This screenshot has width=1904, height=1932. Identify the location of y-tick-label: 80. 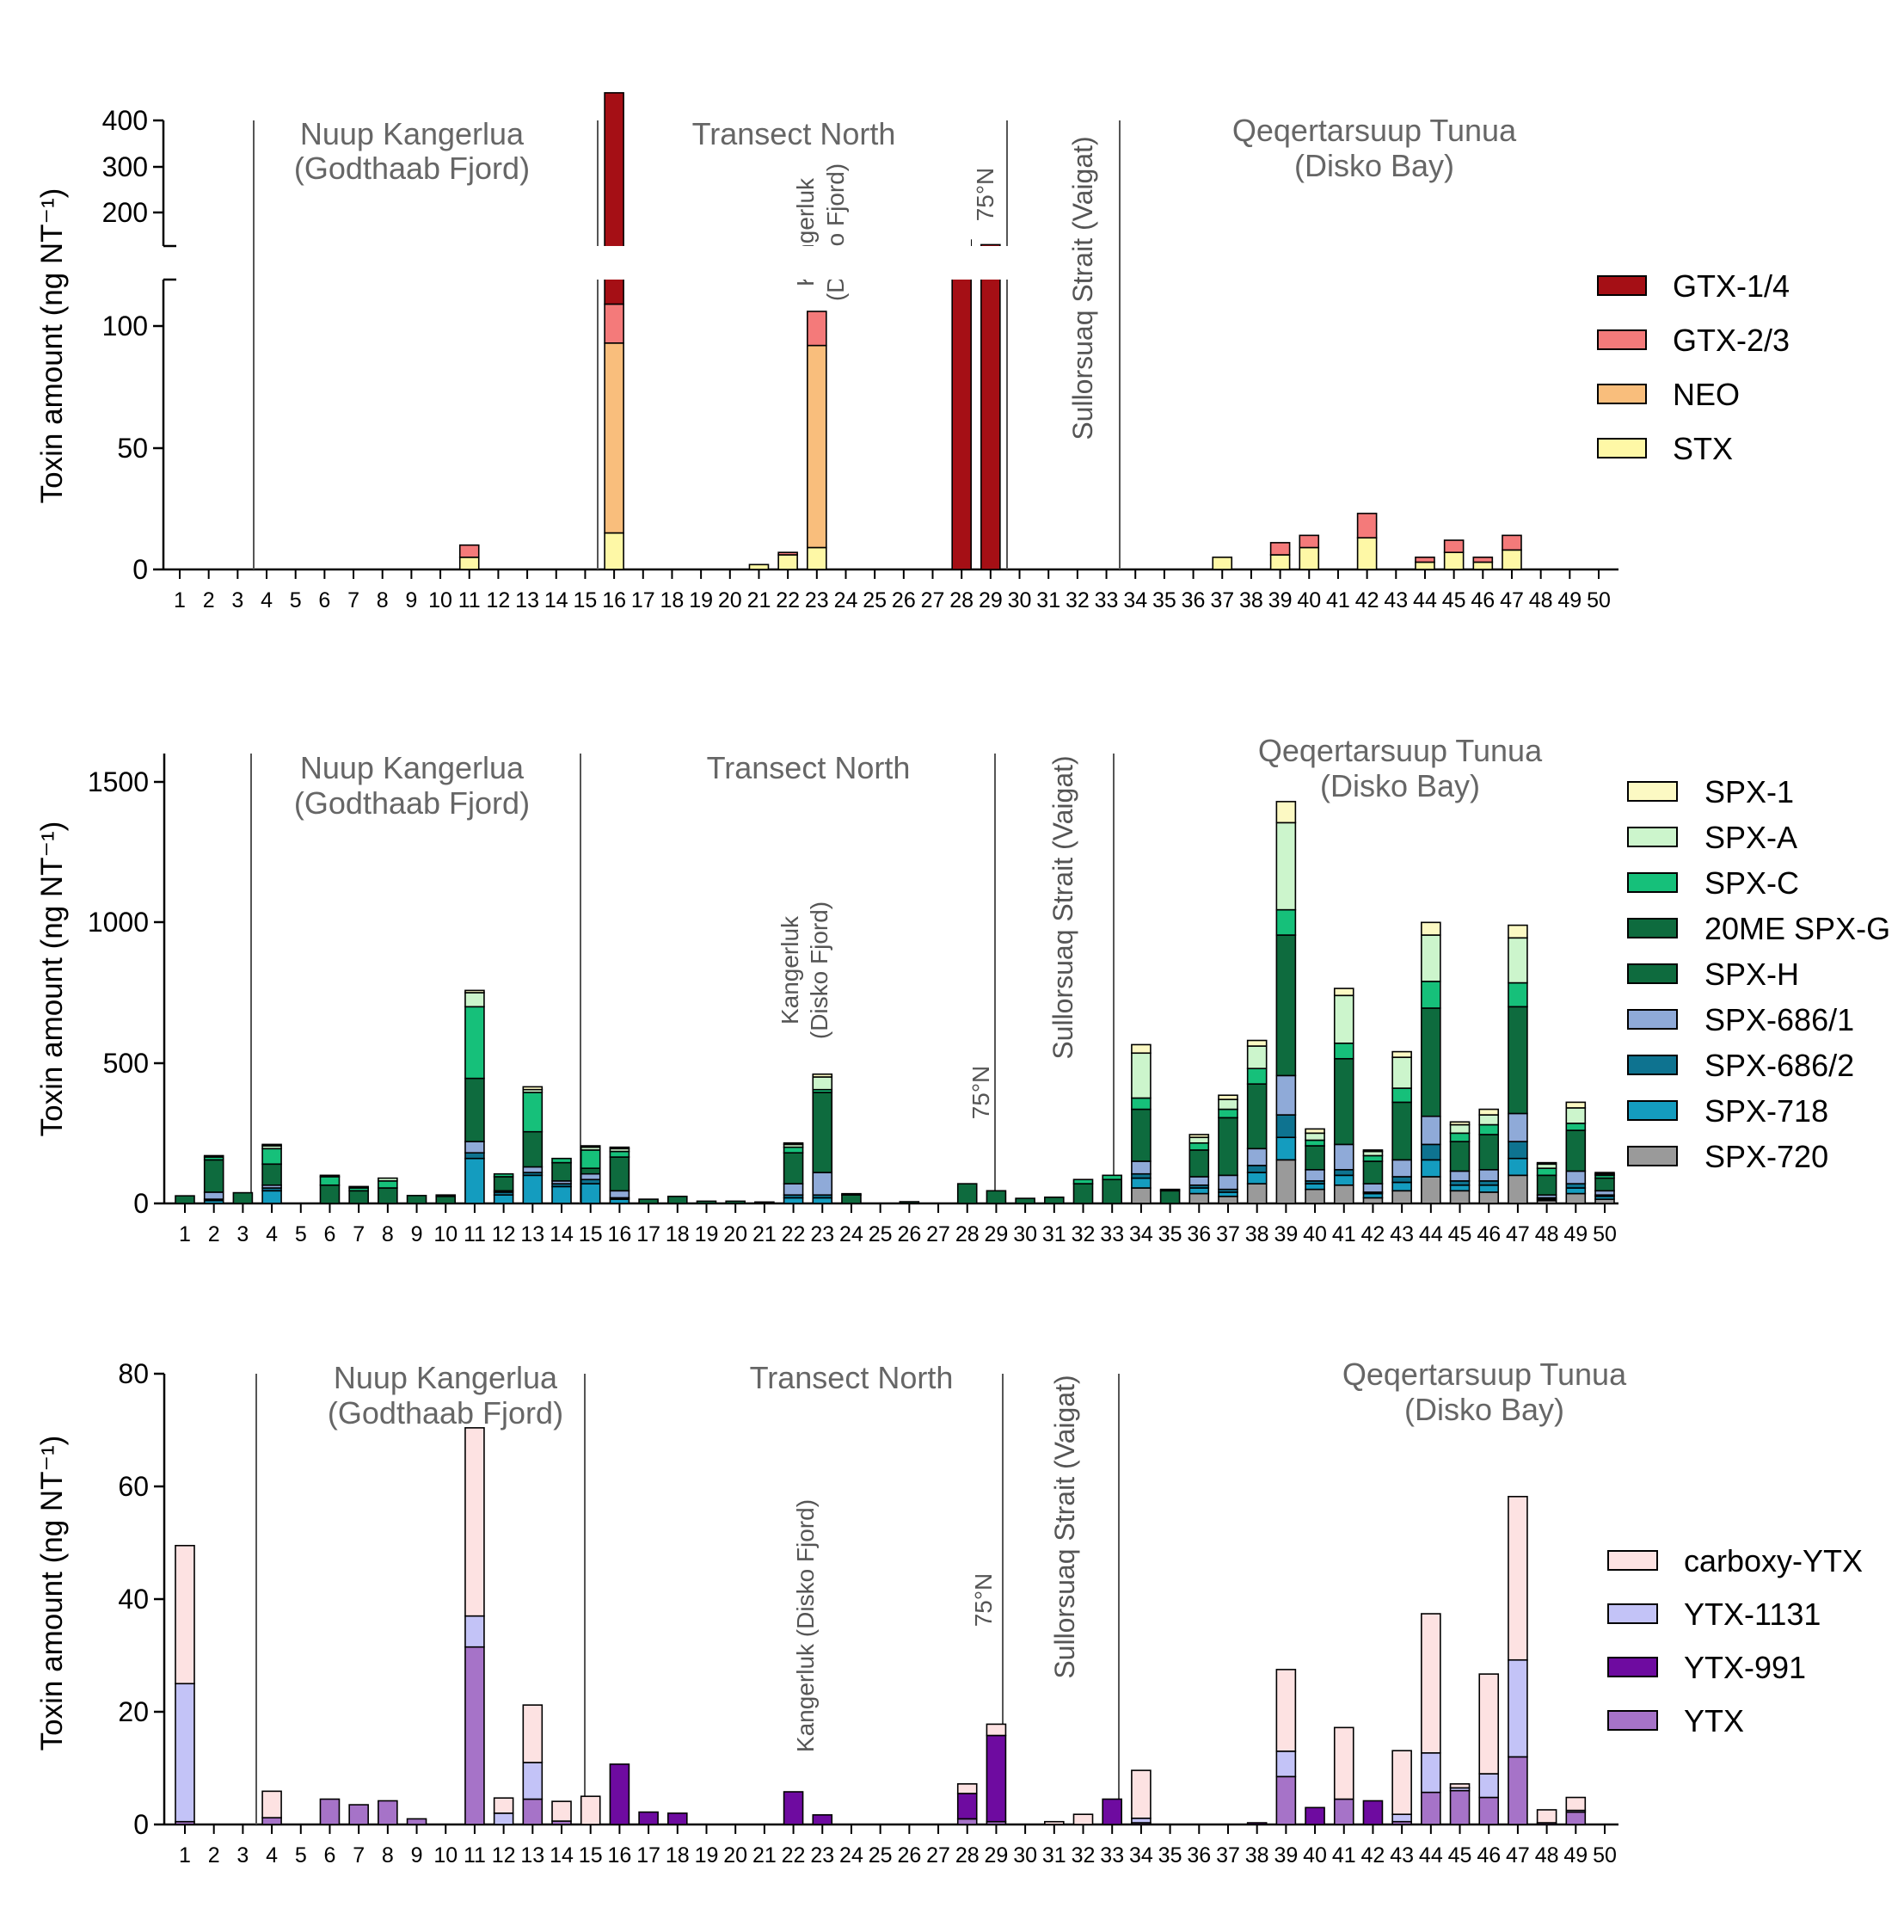
(133, 1373).